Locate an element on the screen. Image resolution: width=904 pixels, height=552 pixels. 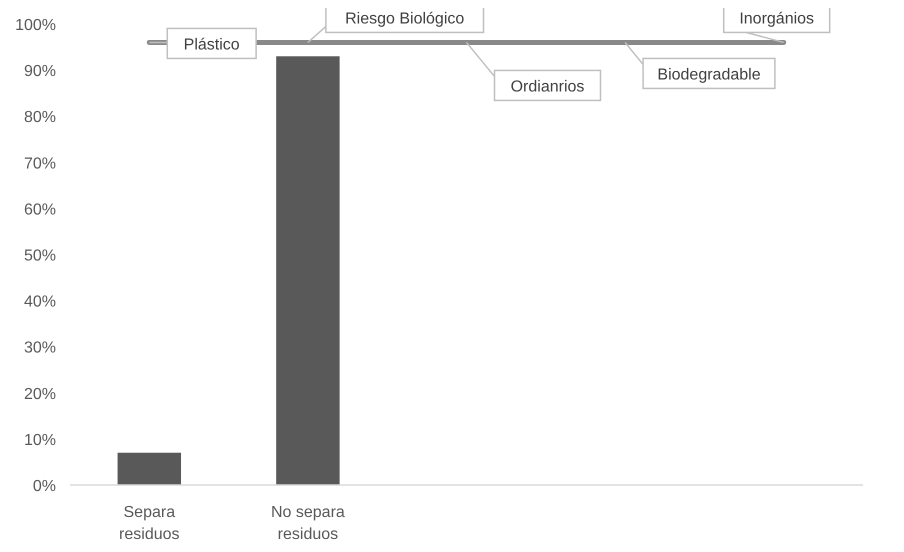
annotation: Riesgo Biológico is located at coordinates (404, 19).